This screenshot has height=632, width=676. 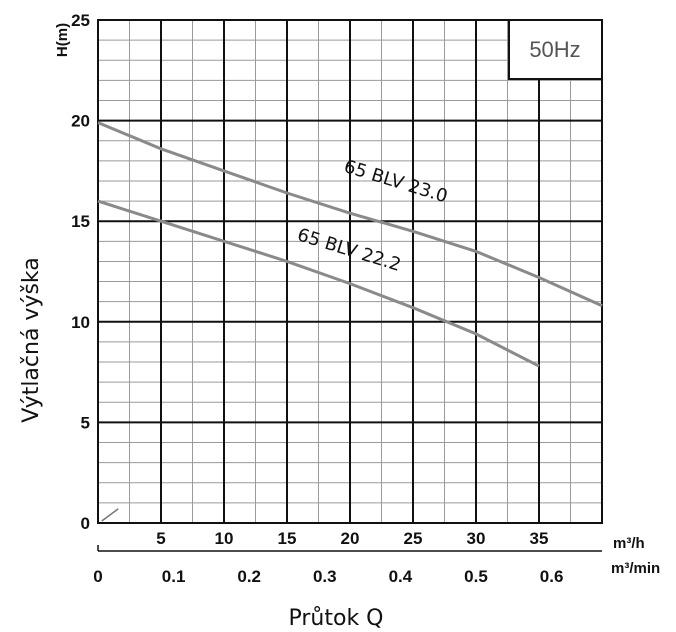 What do you see at coordinates (539, 538) in the screenshot?
I see `x-tick-label-m3h: 35` at bounding box center [539, 538].